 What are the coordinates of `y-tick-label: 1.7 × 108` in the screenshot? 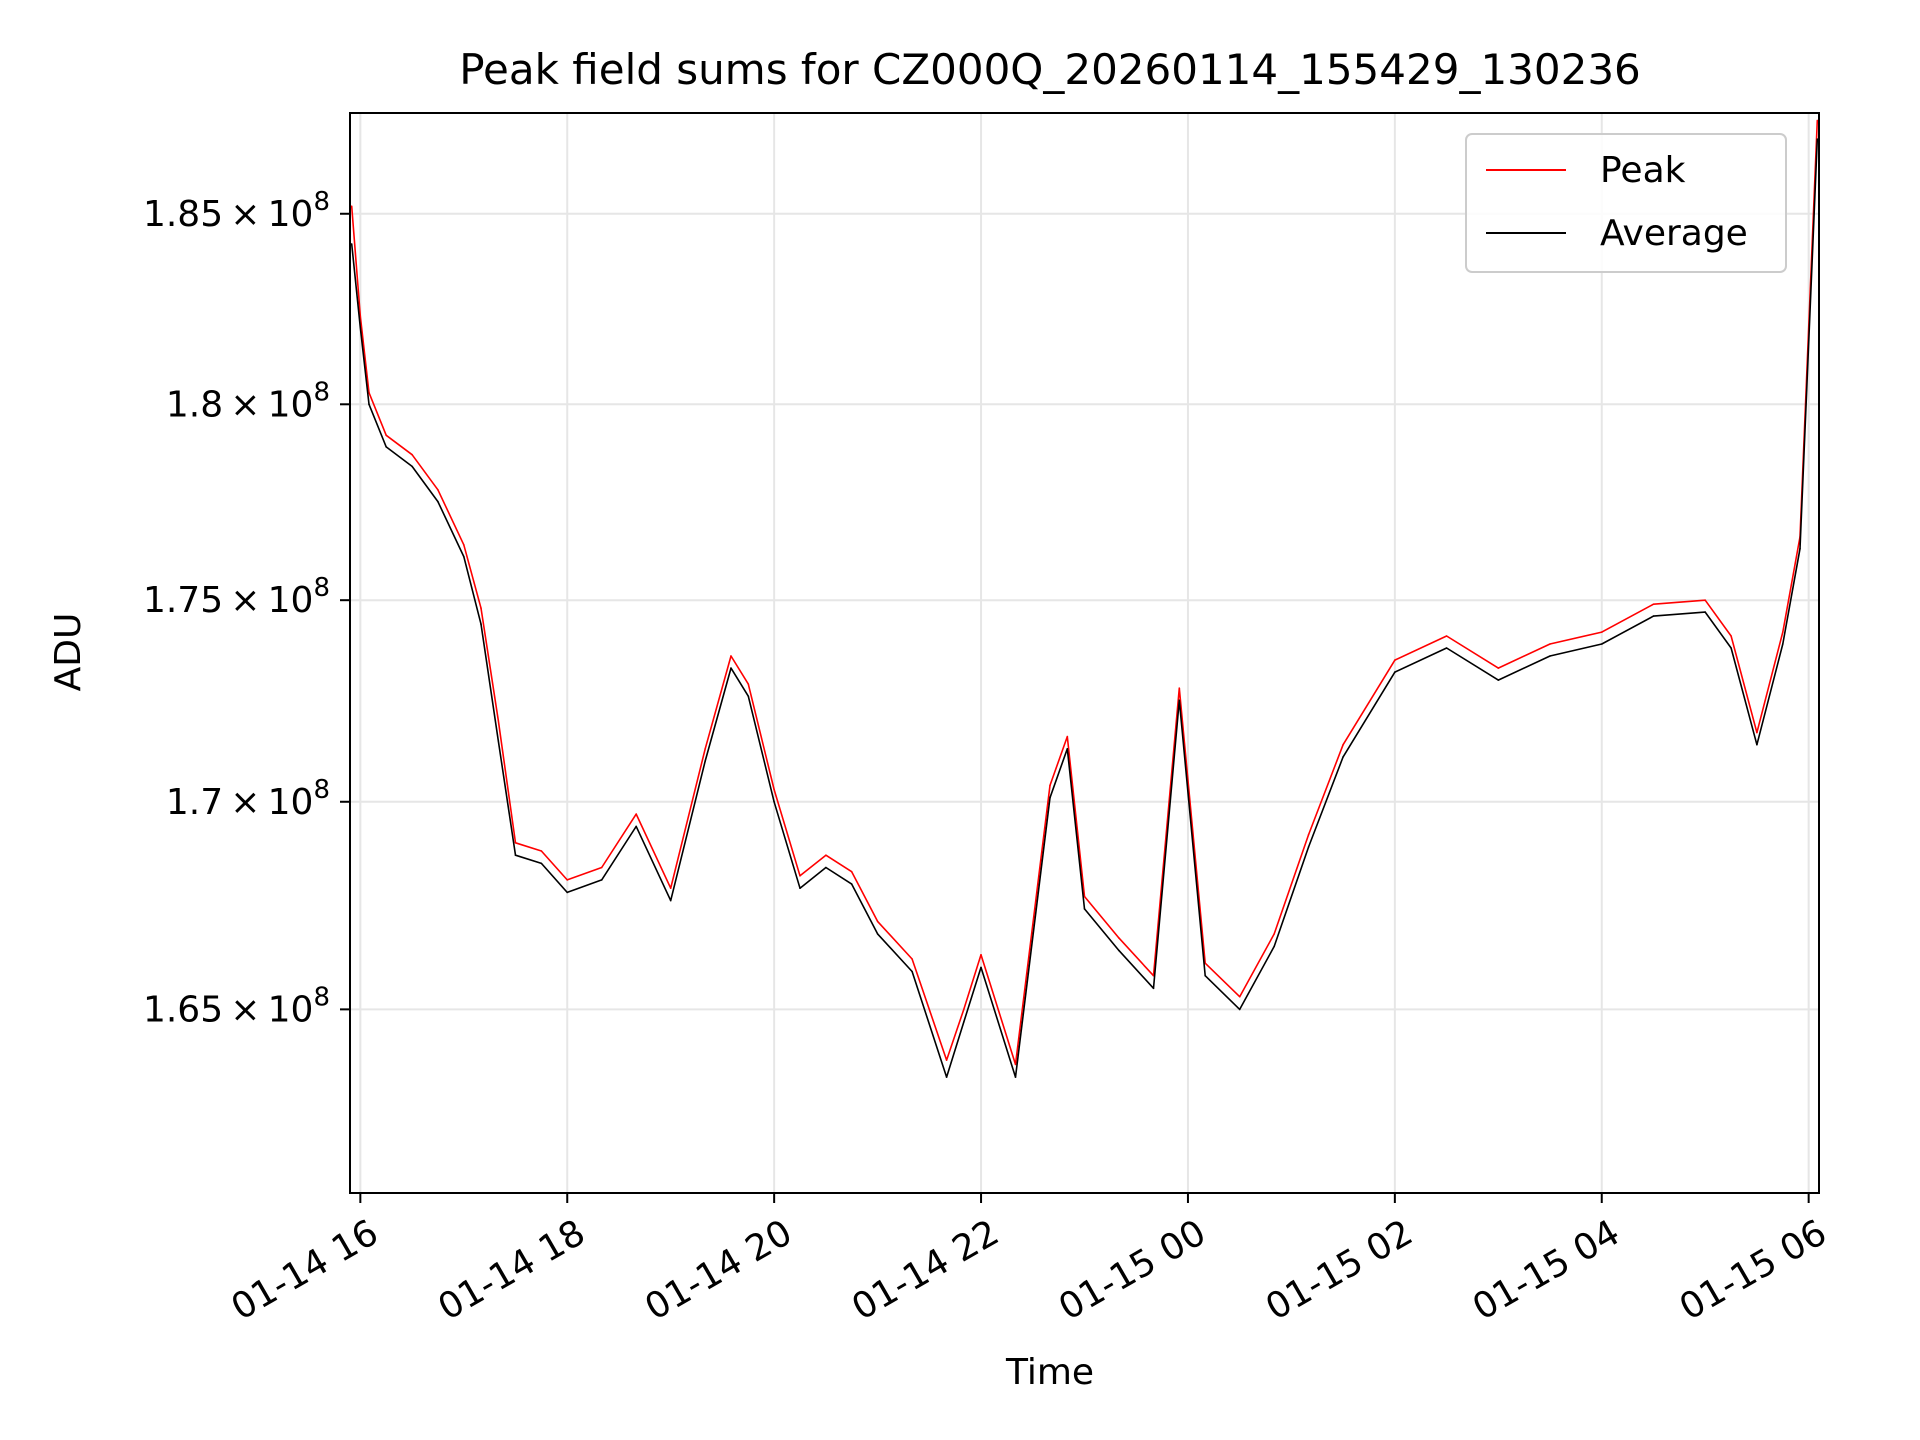 It's located at (248, 799).